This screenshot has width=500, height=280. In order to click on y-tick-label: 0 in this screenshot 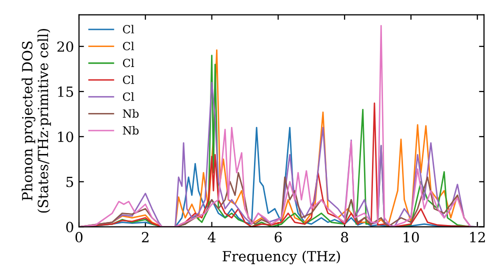, I will do `click(70, 227)`.